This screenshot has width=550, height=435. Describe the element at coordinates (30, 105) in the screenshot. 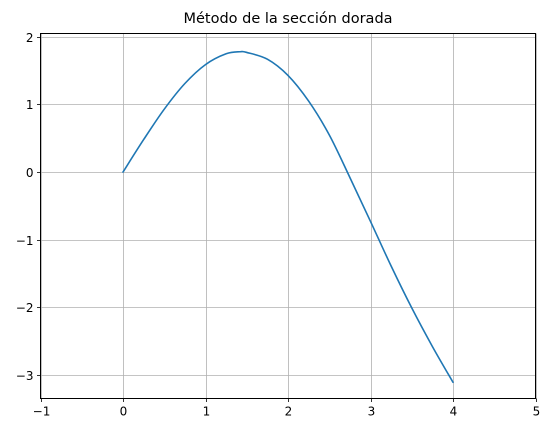

I see `y-tick-label: 1` at that location.